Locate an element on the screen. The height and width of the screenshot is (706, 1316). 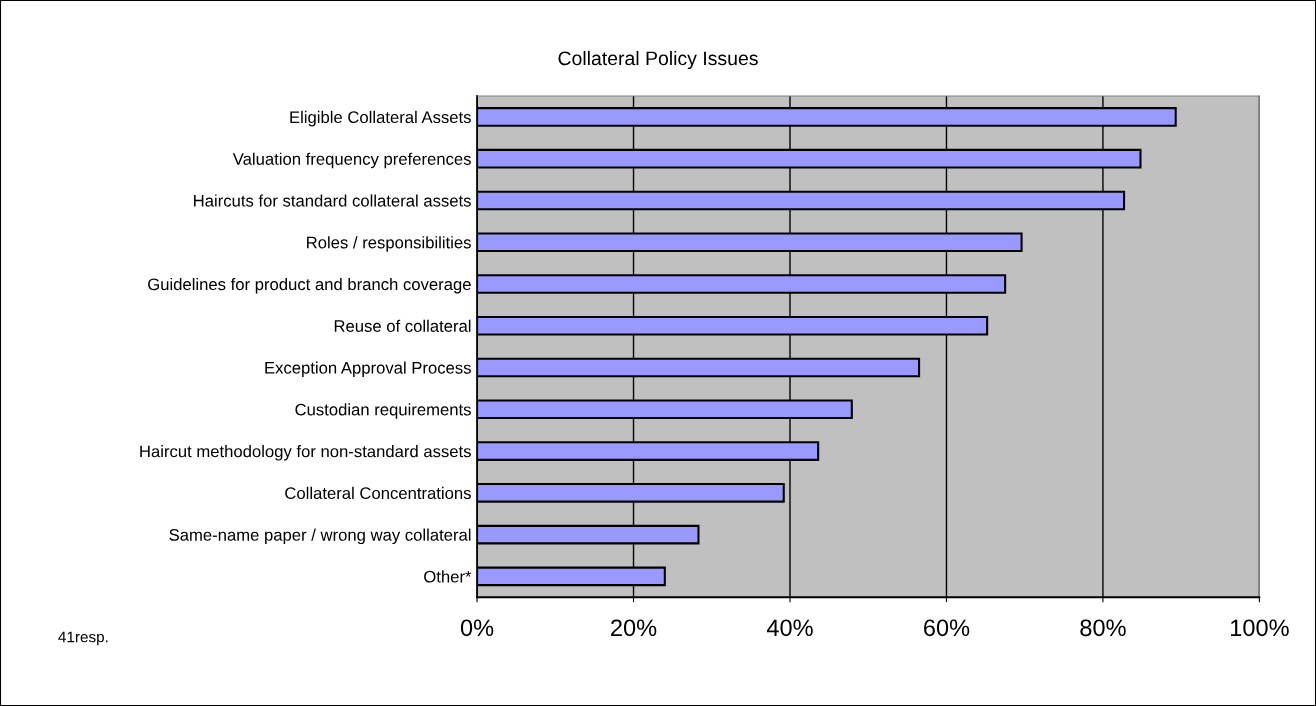
text: 41resp. is located at coordinates (83, 638).